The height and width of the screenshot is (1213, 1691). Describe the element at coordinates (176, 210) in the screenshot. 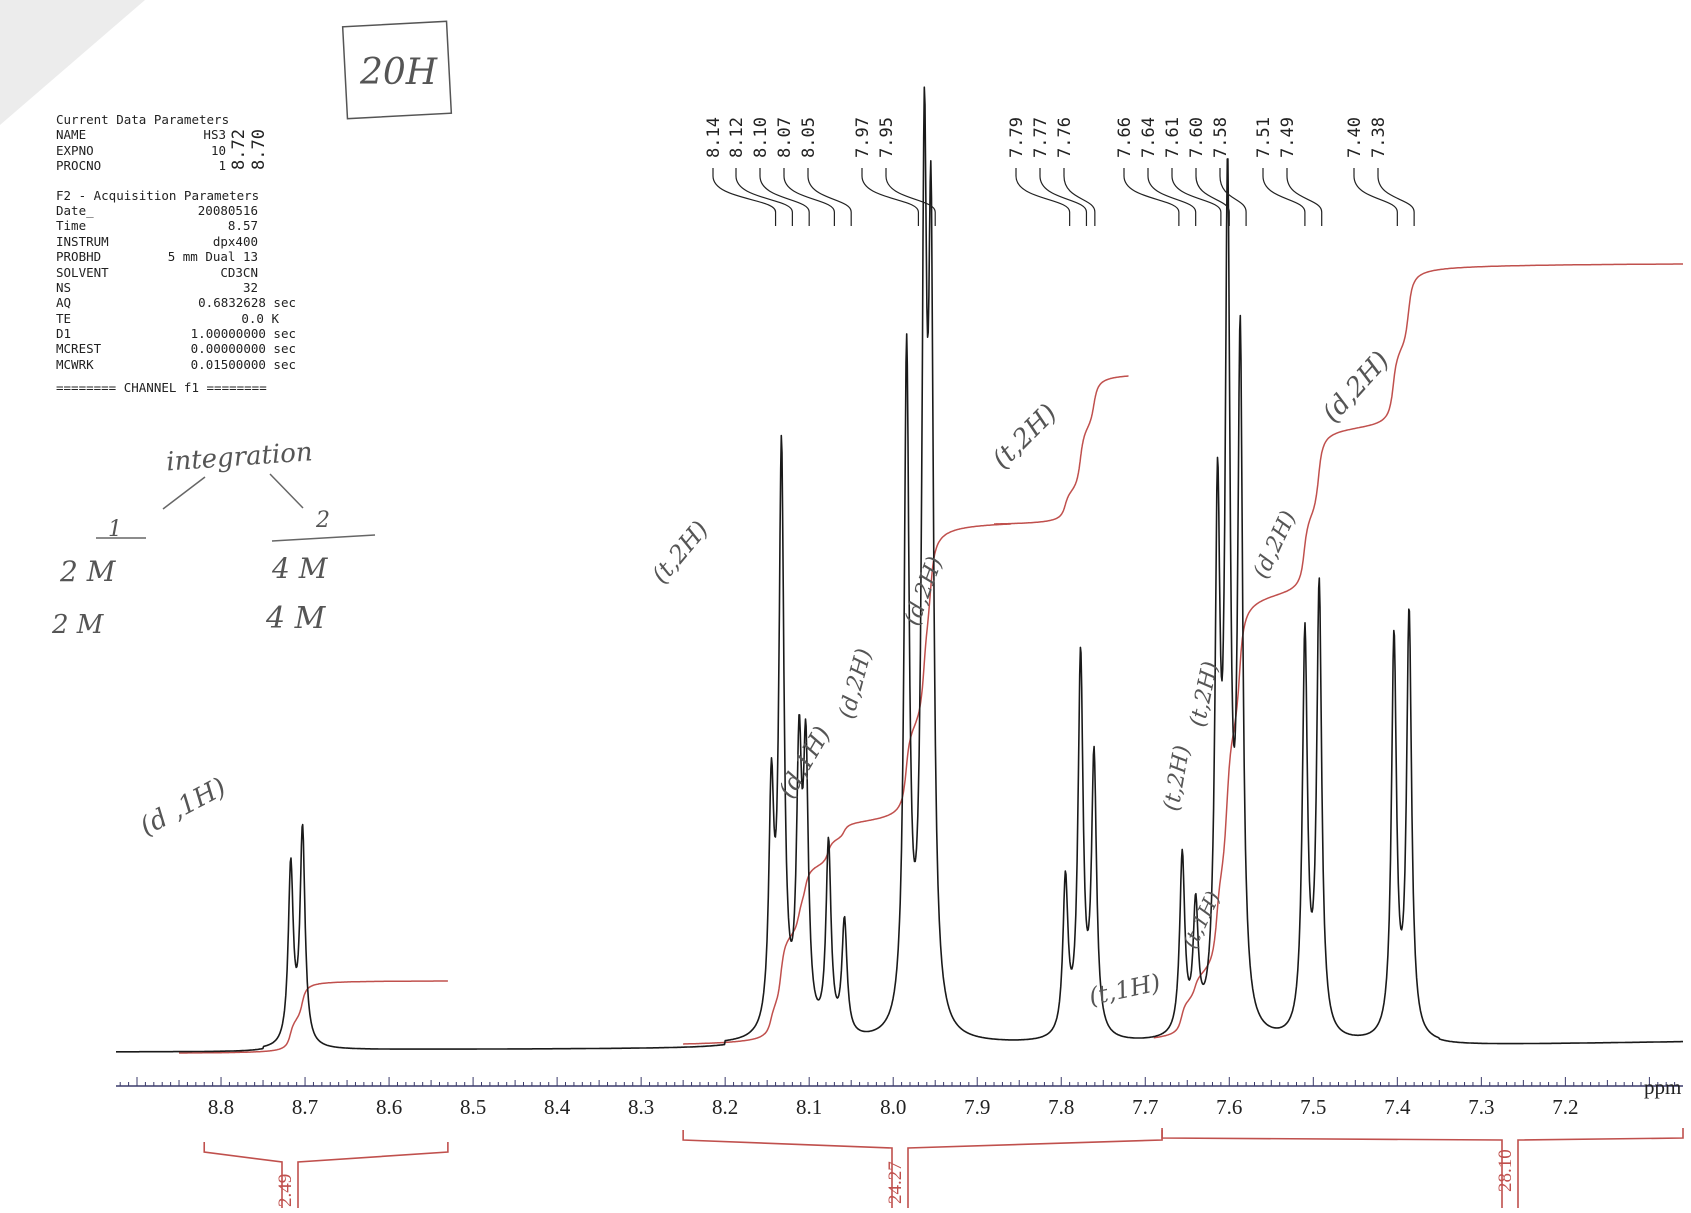

I see `param-row: Date_ 20080516` at that location.